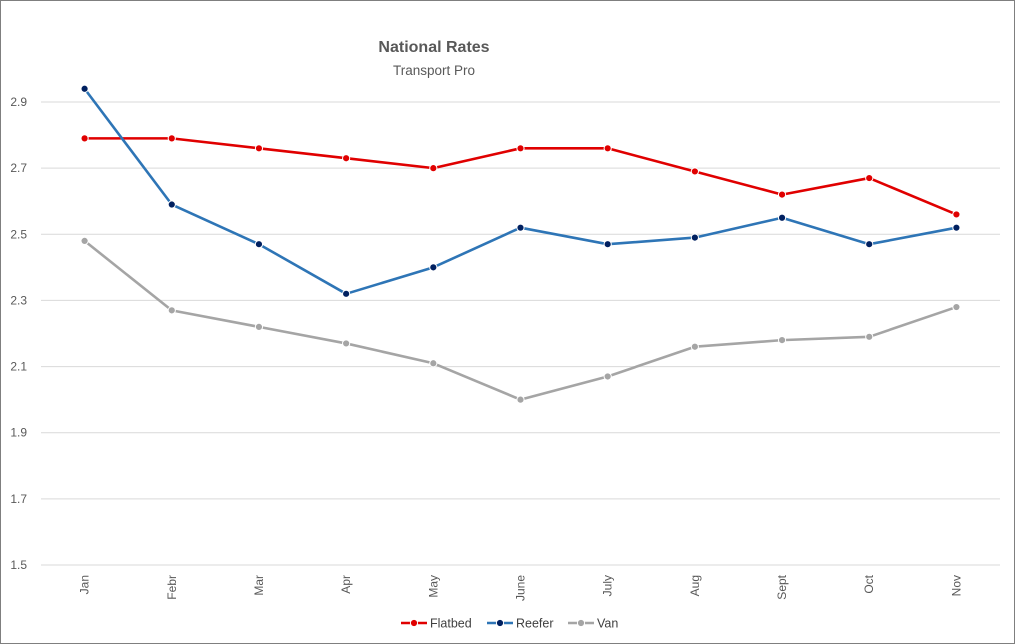 This screenshot has height=644, width=1015. I want to click on x-tick-label: Apr, so click(346, 584).